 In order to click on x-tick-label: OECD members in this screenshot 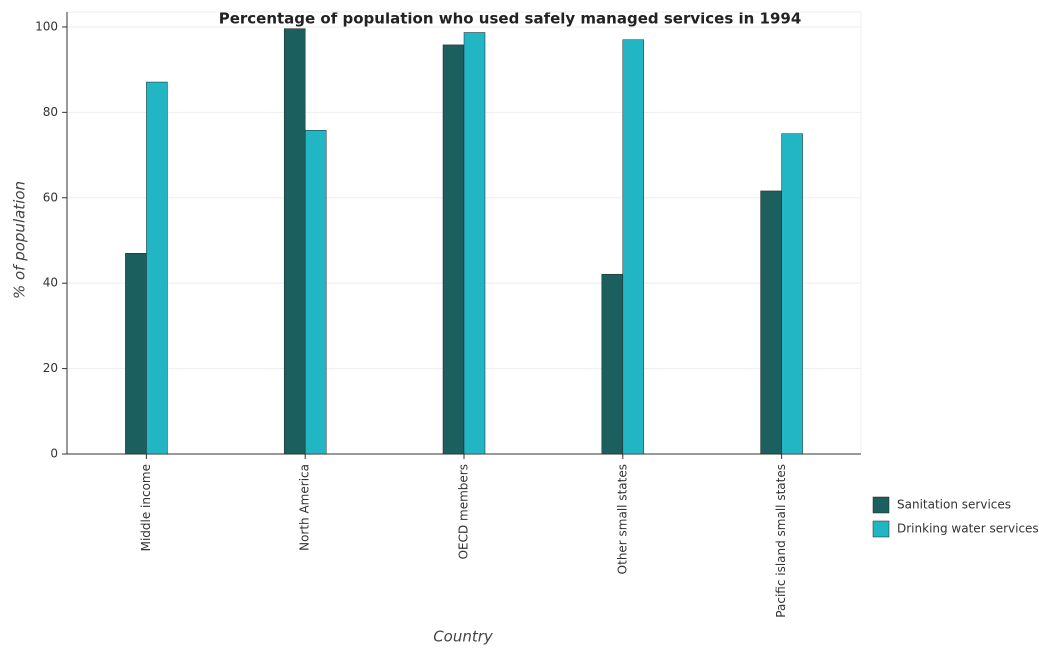, I will do `click(464, 511)`.